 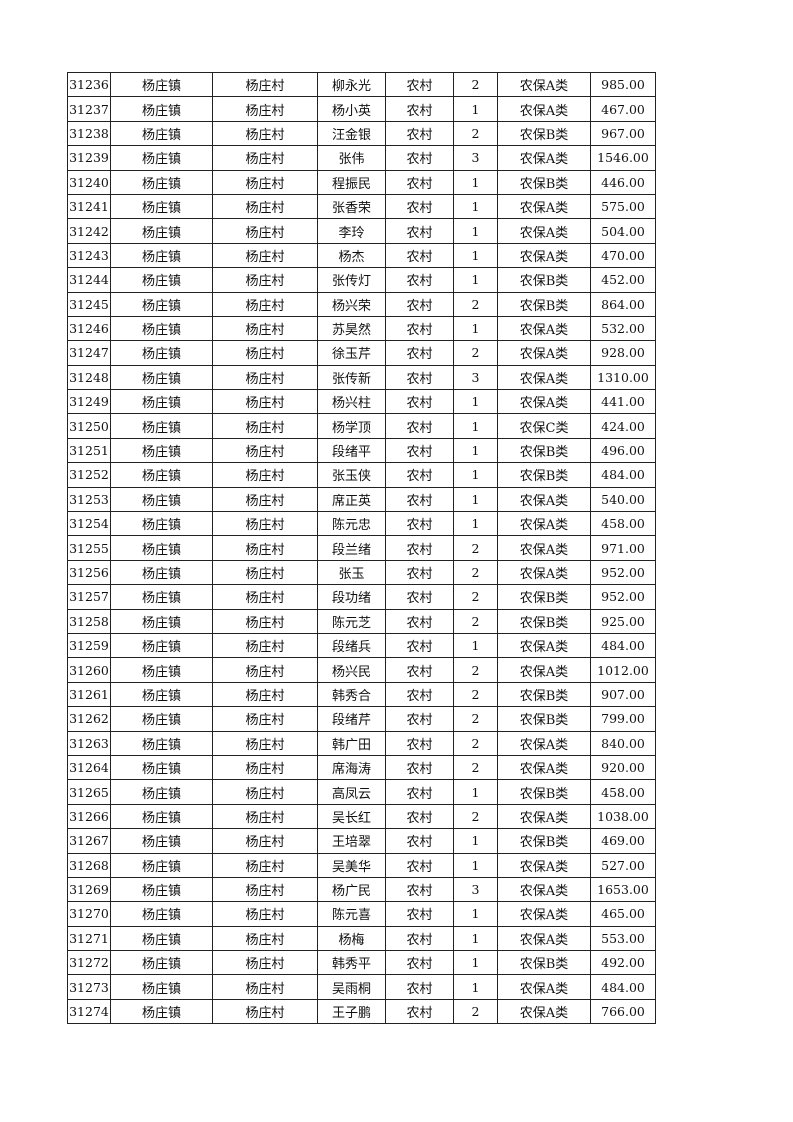 I want to click on cell-amount: 504.00, so click(x=623, y=231).